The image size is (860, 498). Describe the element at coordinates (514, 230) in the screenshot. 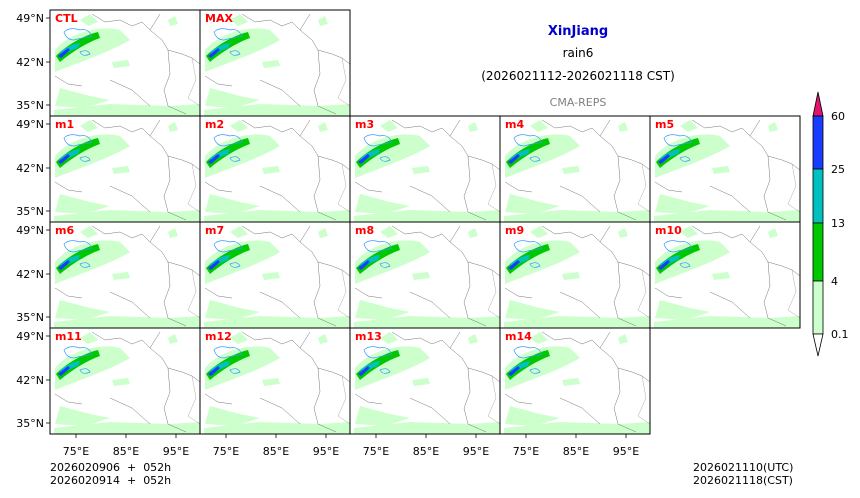

I see `panel-label: m9` at that location.